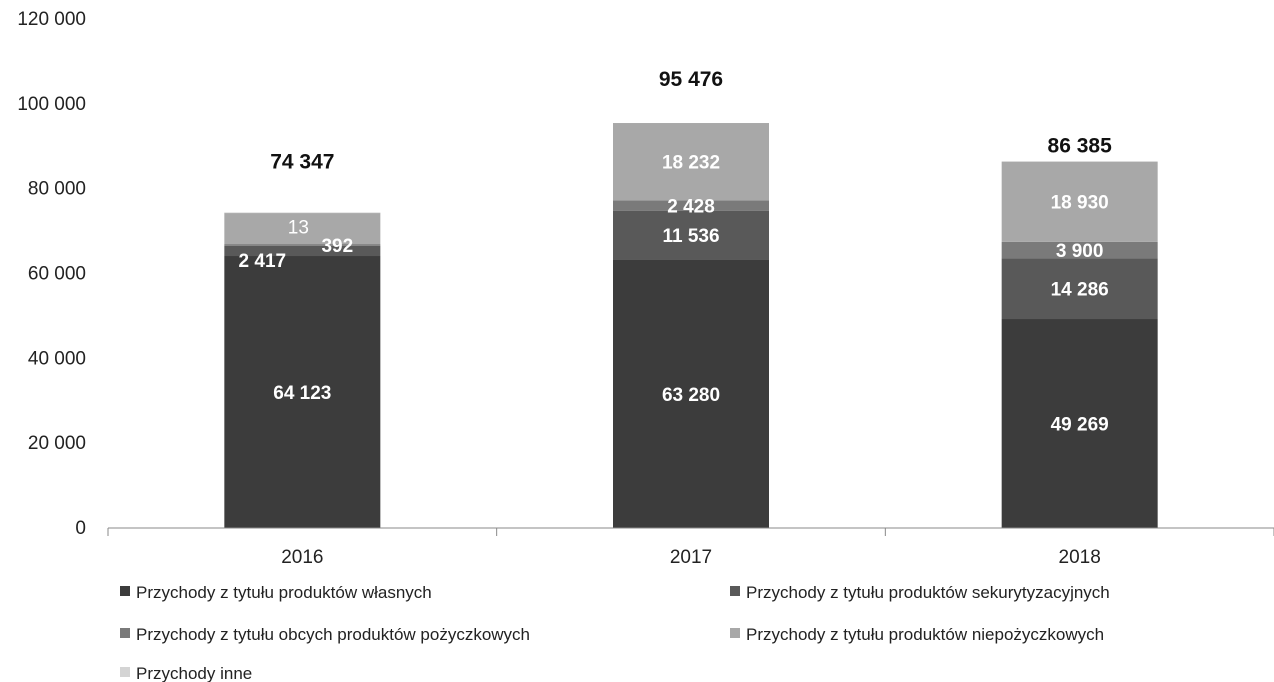  Describe the element at coordinates (298, 228) in the screenshot. I see `segment-value-label: 13` at that location.